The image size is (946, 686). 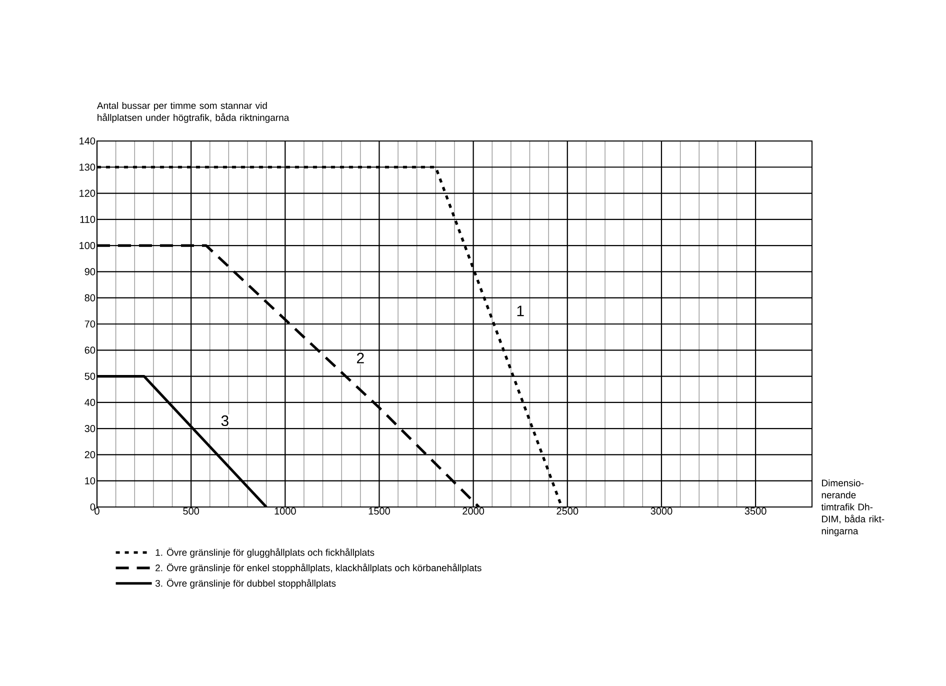 I want to click on annotation: 1, so click(x=520, y=311).